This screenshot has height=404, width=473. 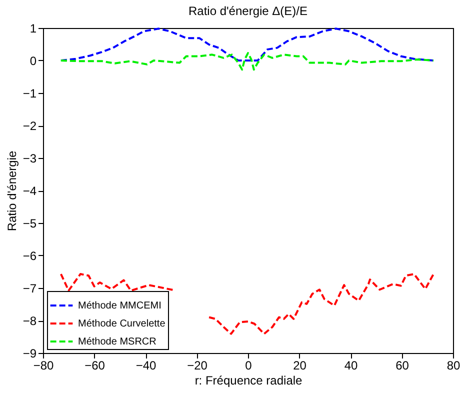 I want to click on x-tick-label: 20, so click(x=300, y=365).